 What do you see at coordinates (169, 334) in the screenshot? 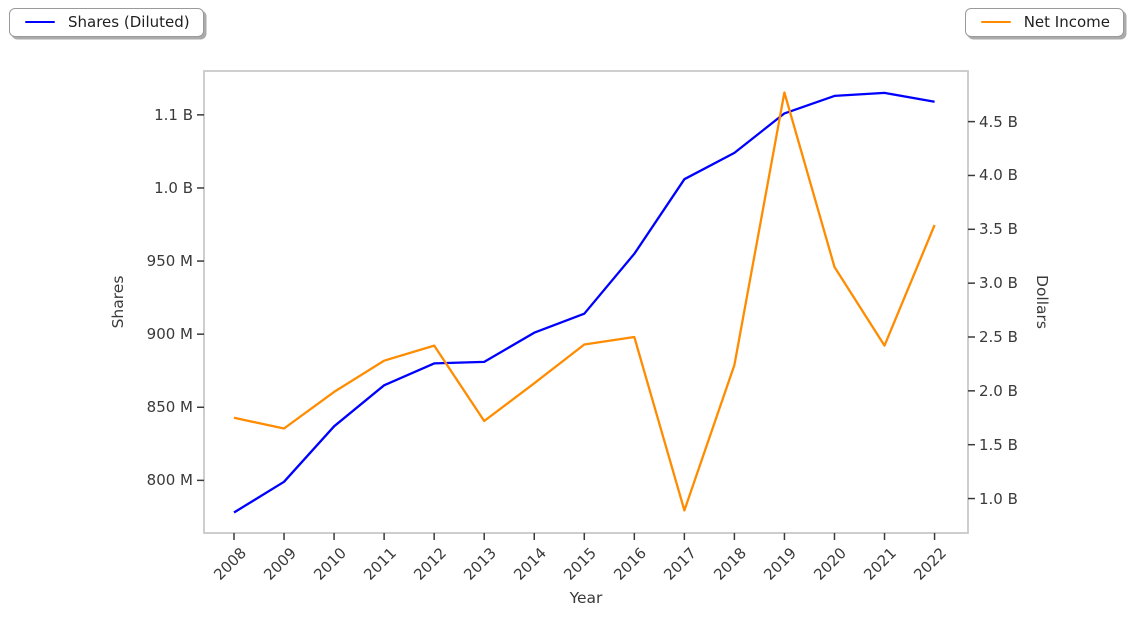
I see `y-left-tick-label: 900 M` at bounding box center [169, 334].